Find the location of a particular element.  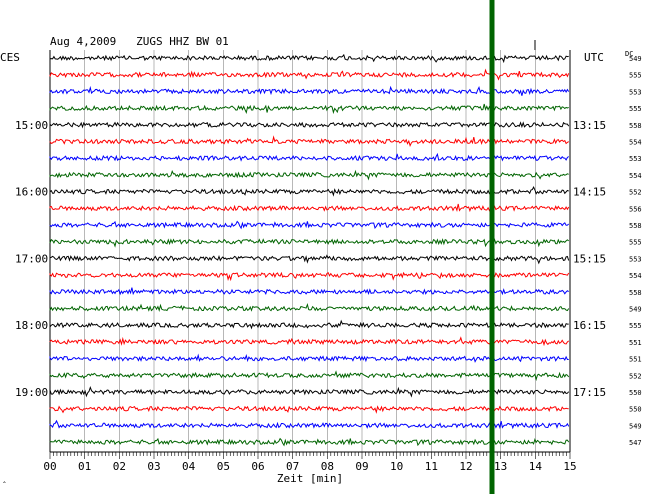

x-tick-label: 04 is located at coordinates (189, 466).